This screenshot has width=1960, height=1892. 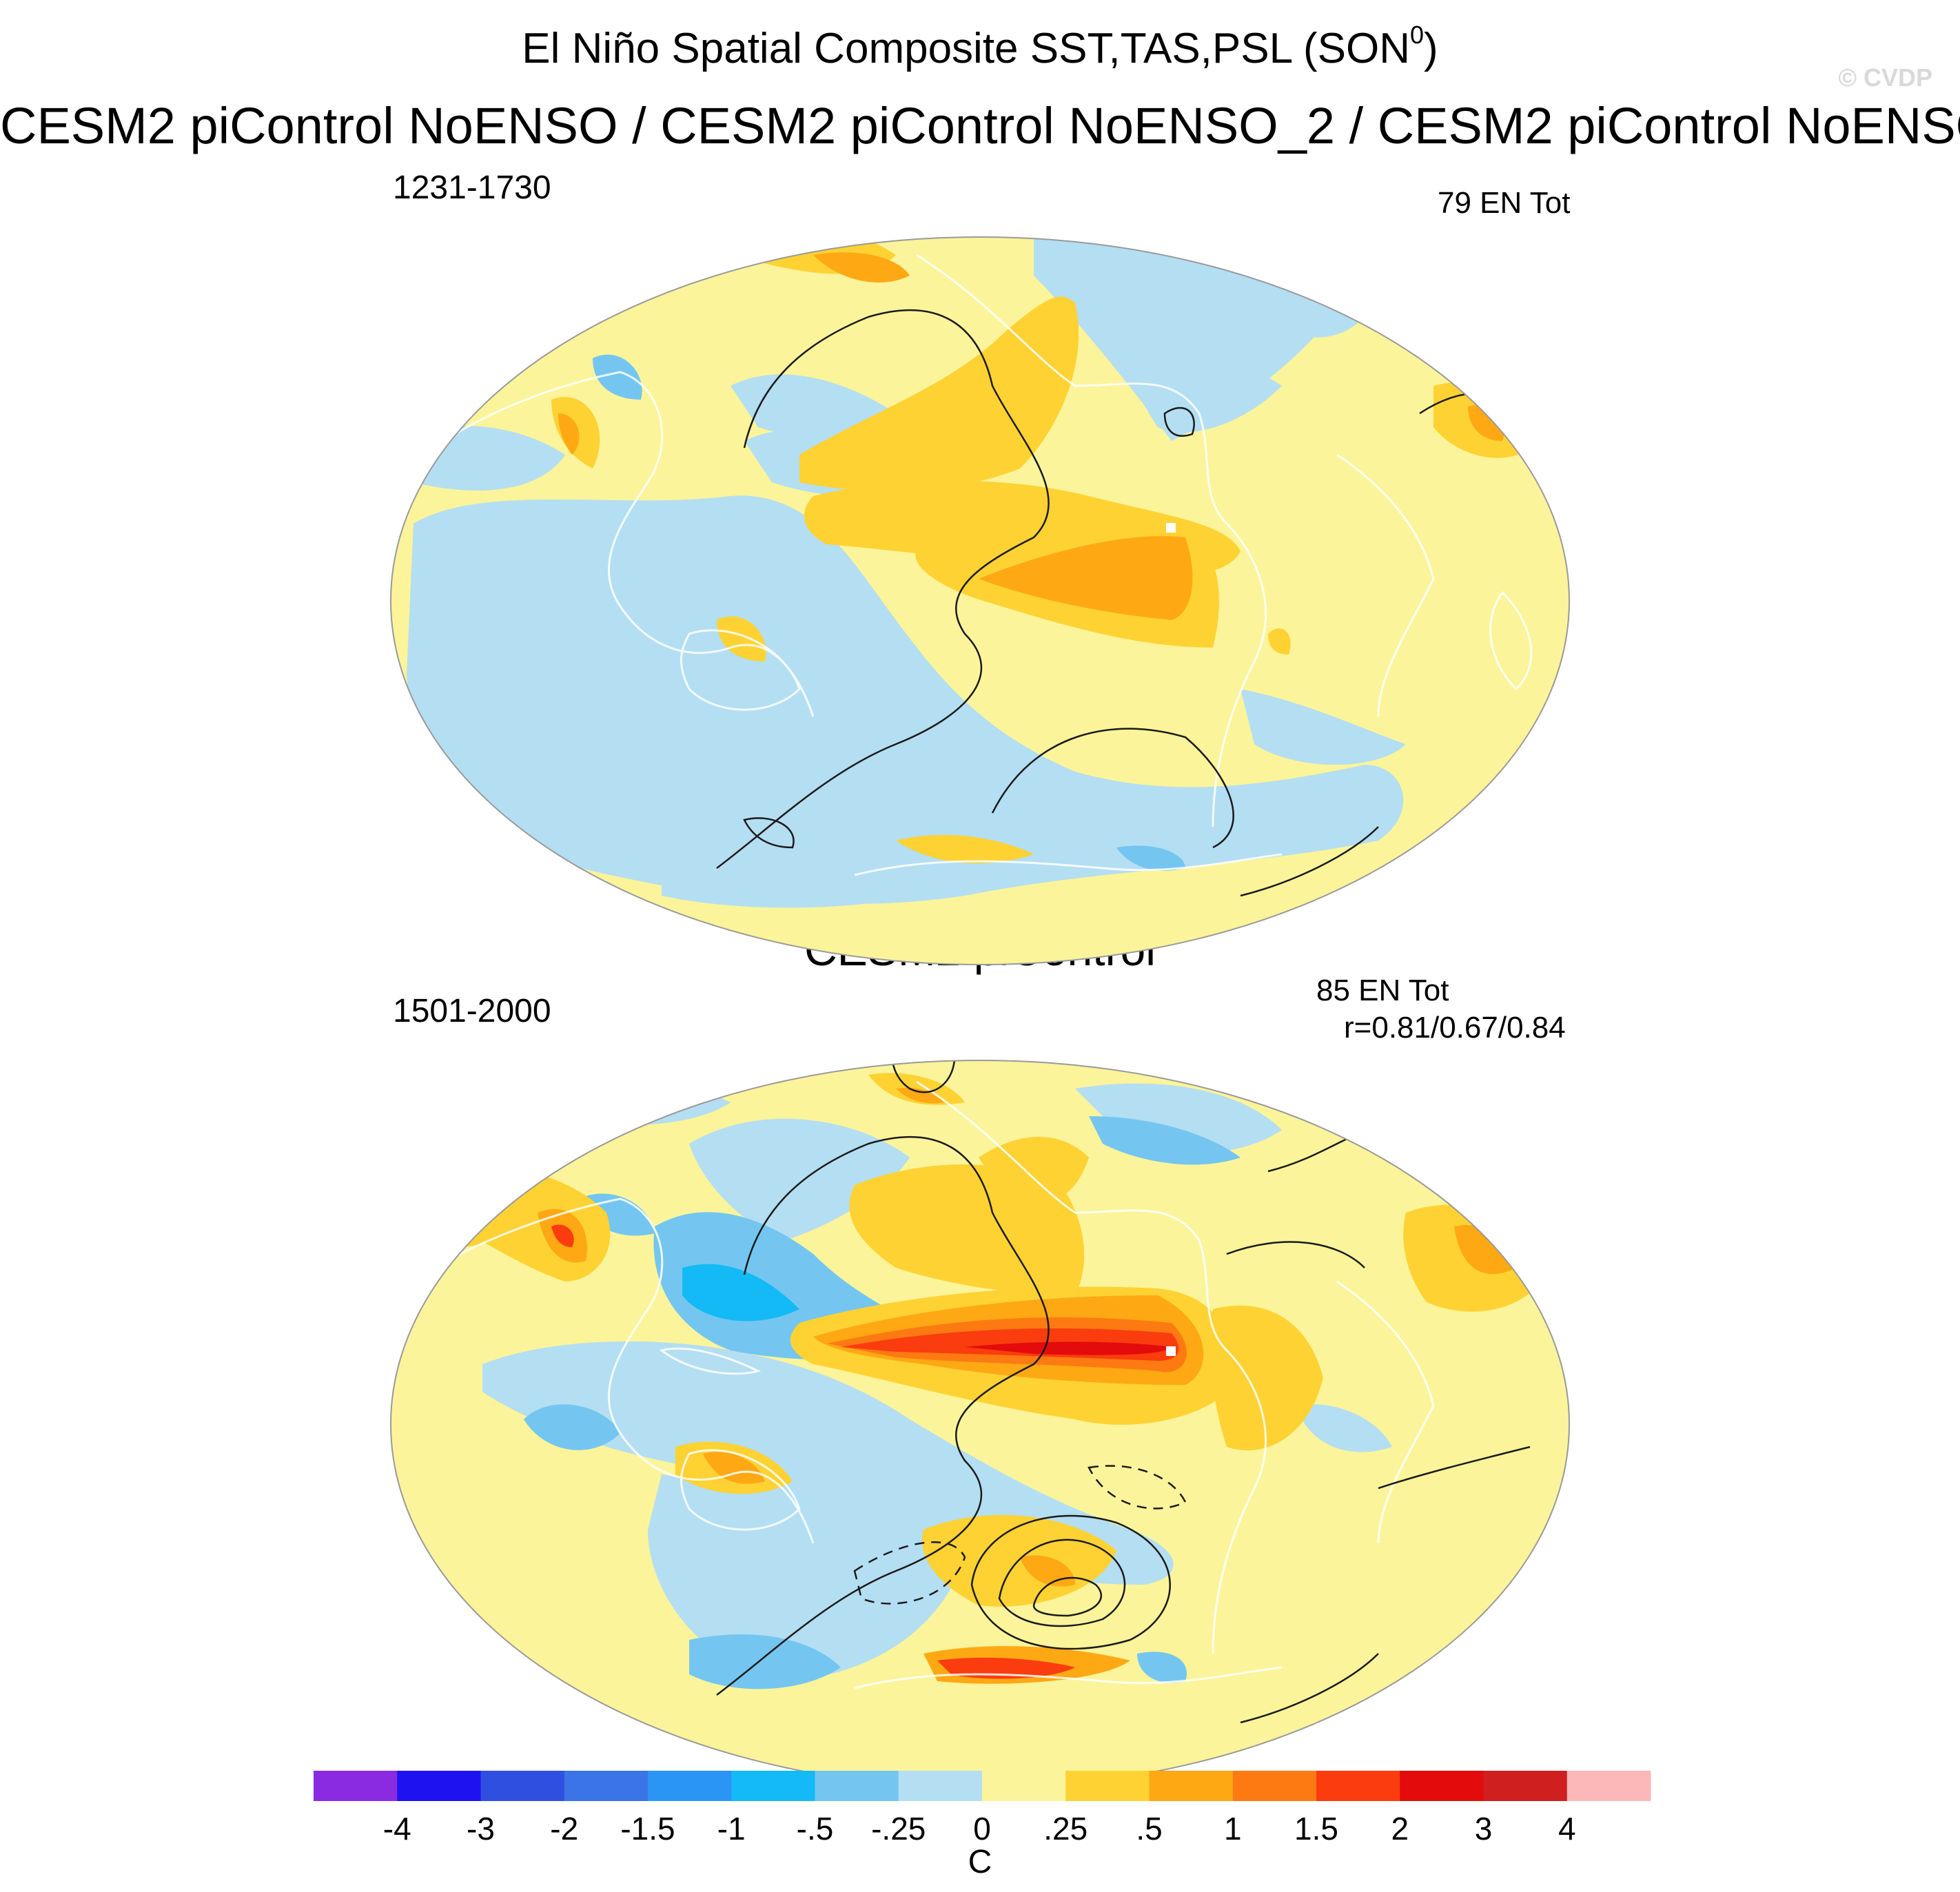 I want to click on colorbar-tick-label: 2, so click(x=1400, y=1829).